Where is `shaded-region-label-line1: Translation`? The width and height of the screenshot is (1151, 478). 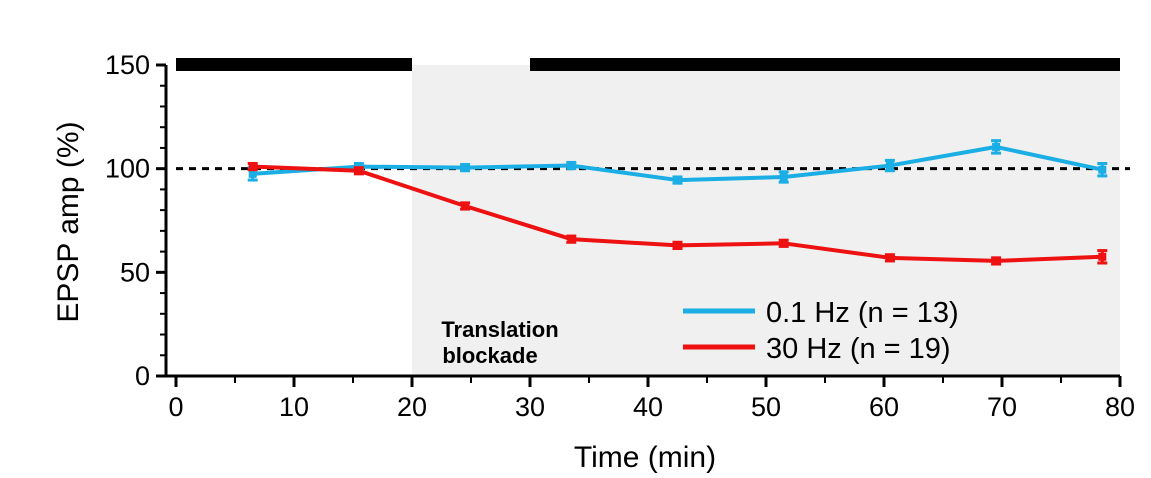
shaded-region-label-line1: Translation is located at coordinates (499, 329).